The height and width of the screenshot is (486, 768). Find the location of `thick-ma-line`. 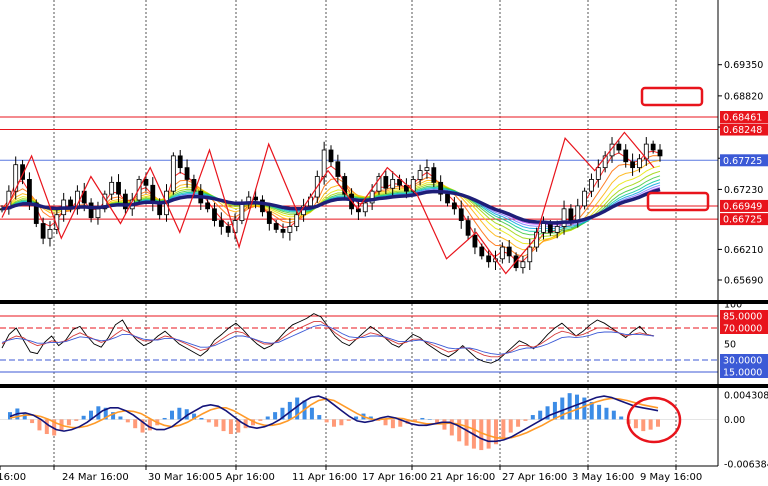

thick-ma-line is located at coordinates (331, 206).